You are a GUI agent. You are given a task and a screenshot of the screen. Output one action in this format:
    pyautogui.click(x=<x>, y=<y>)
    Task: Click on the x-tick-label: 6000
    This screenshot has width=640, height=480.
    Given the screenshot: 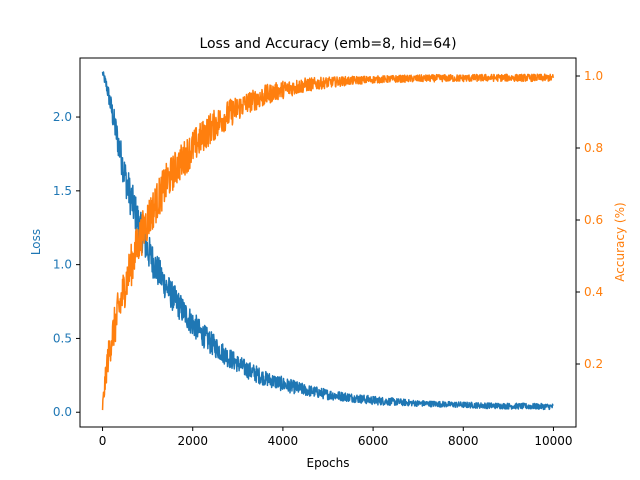 What is the action you would take?
    pyautogui.click(x=373, y=441)
    